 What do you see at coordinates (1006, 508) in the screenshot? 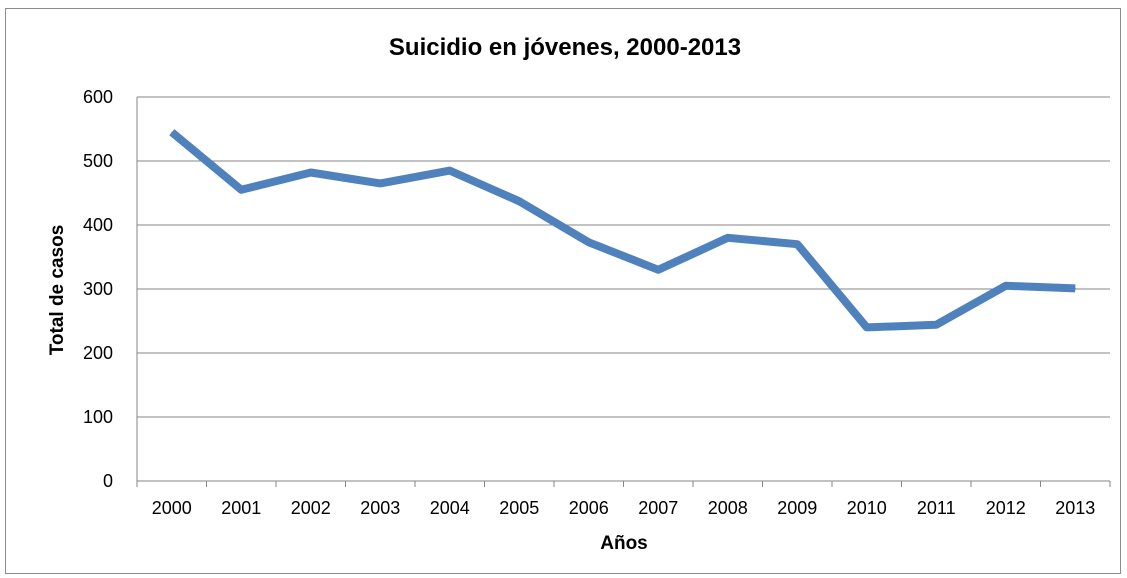
I see `x-tick-label: 2012` at bounding box center [1006, 508].